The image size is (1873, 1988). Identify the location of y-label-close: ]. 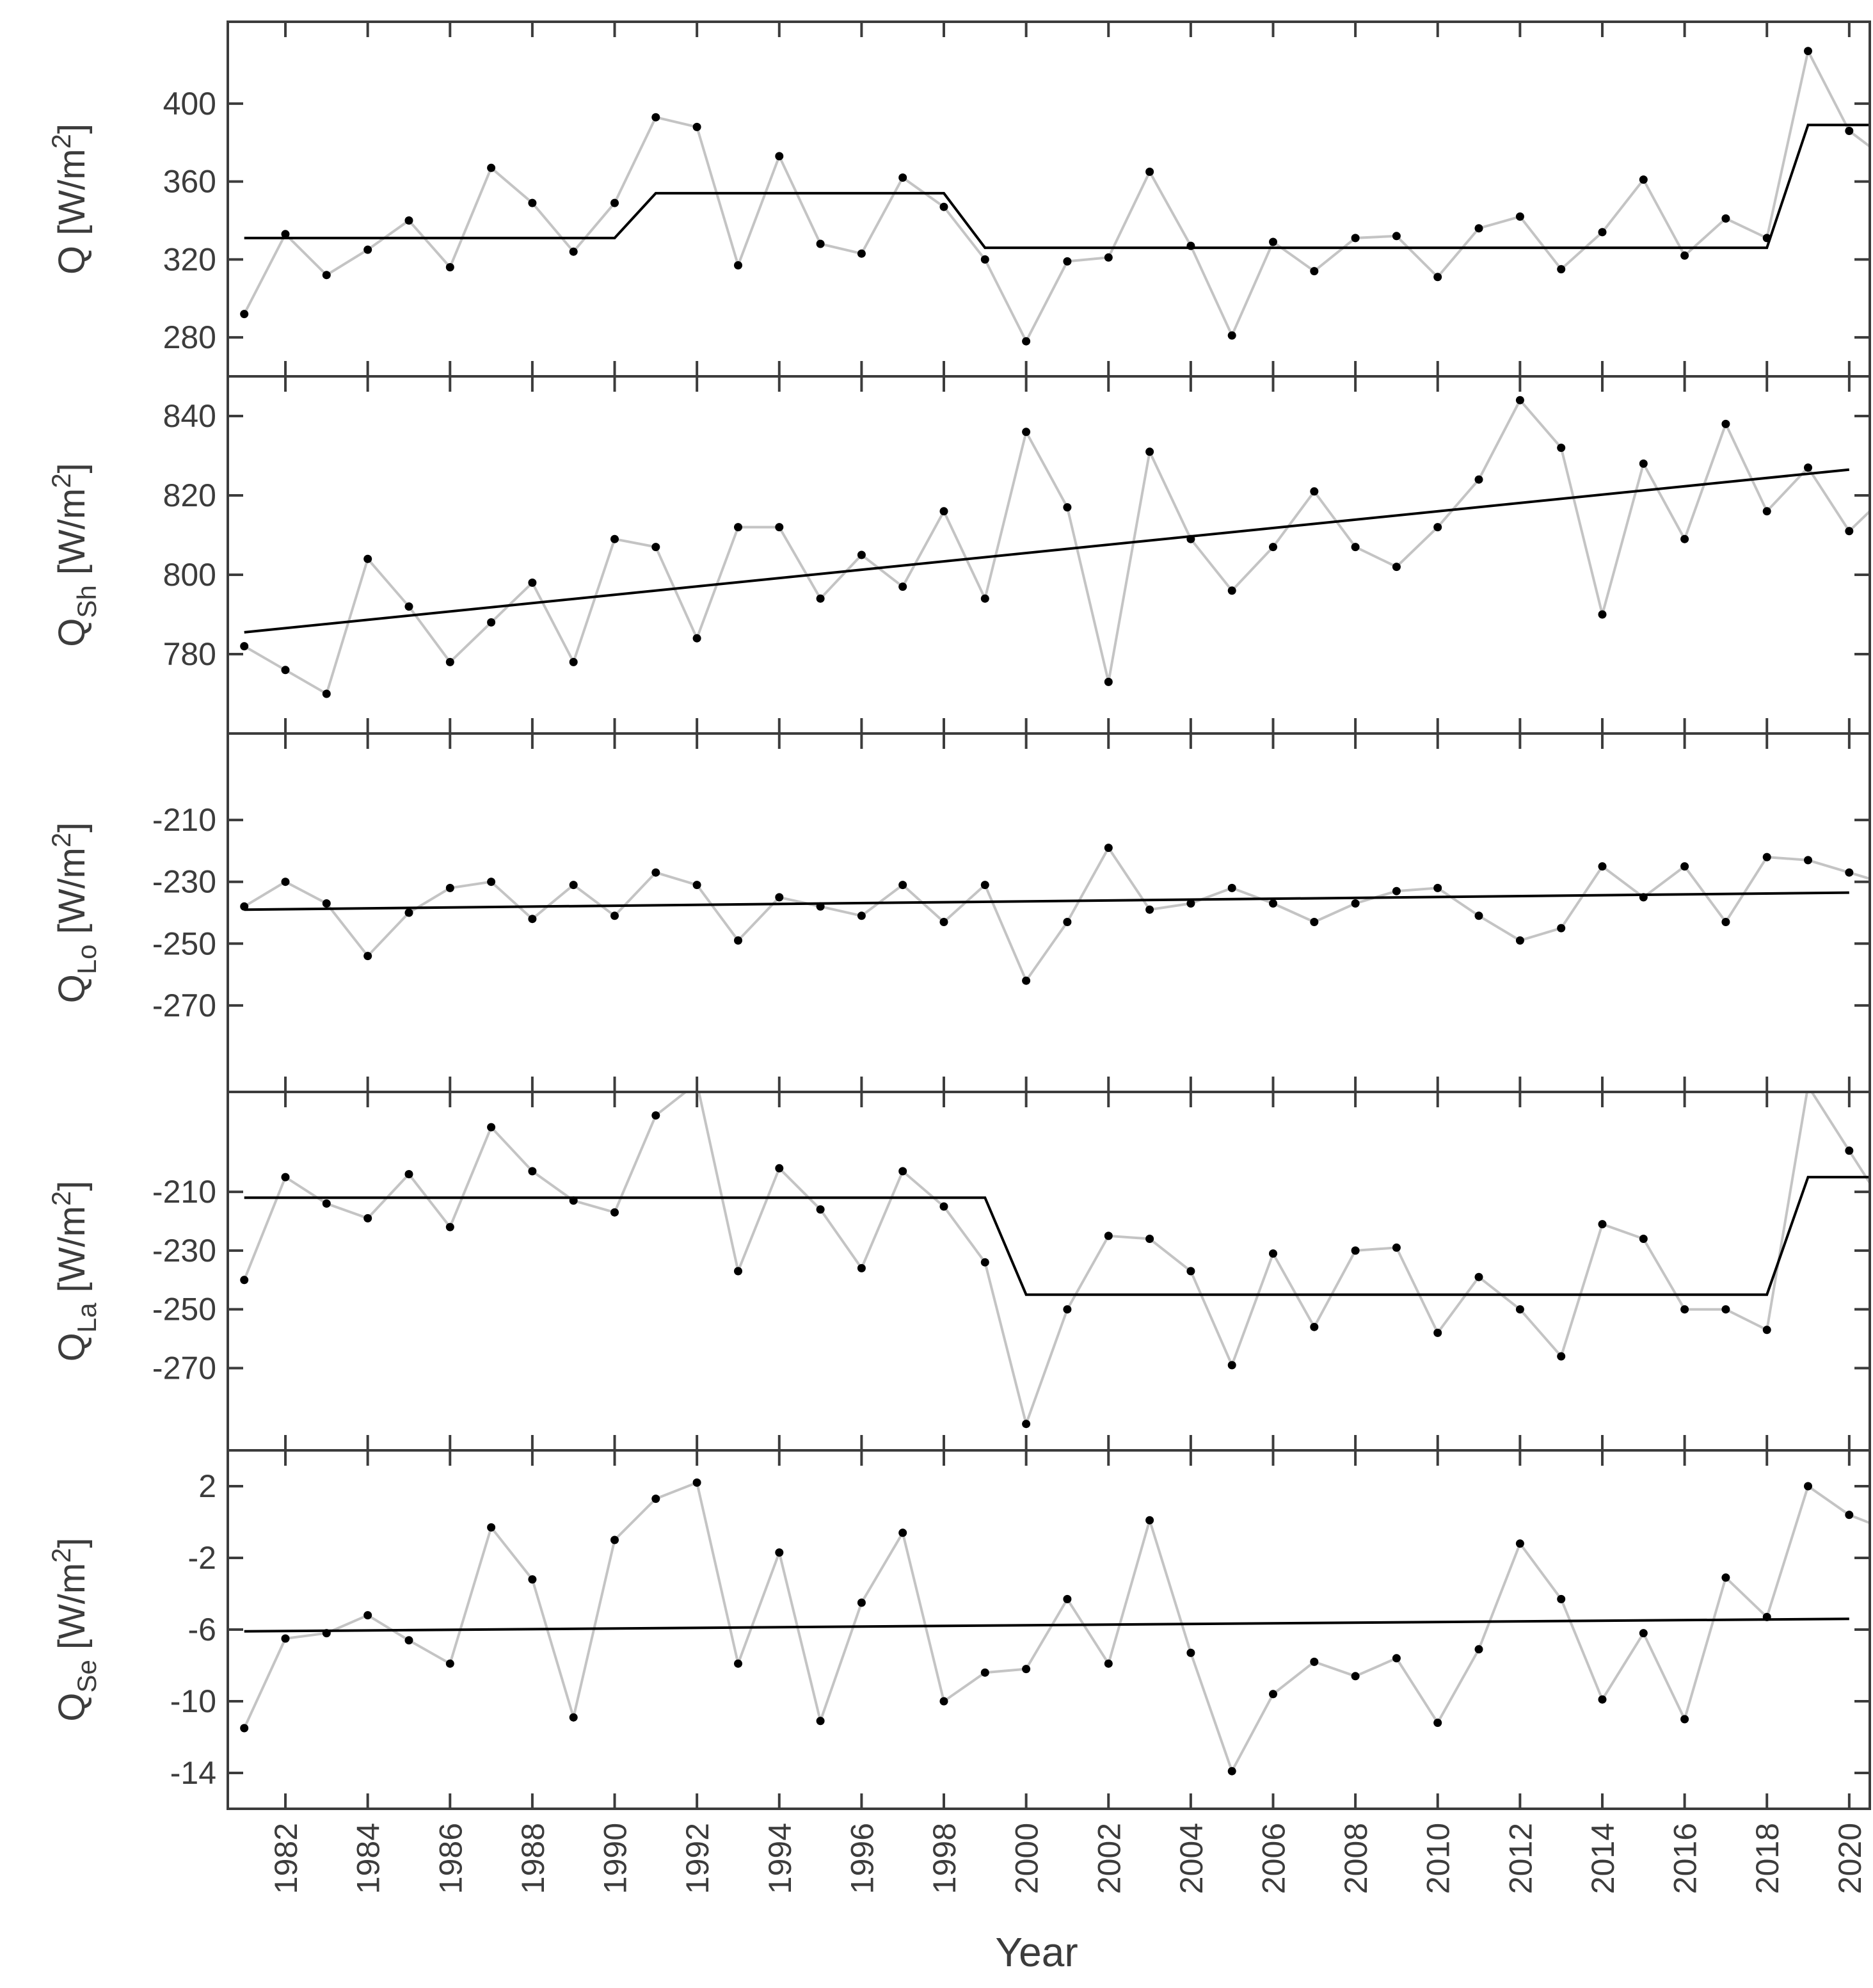
(72, 827).